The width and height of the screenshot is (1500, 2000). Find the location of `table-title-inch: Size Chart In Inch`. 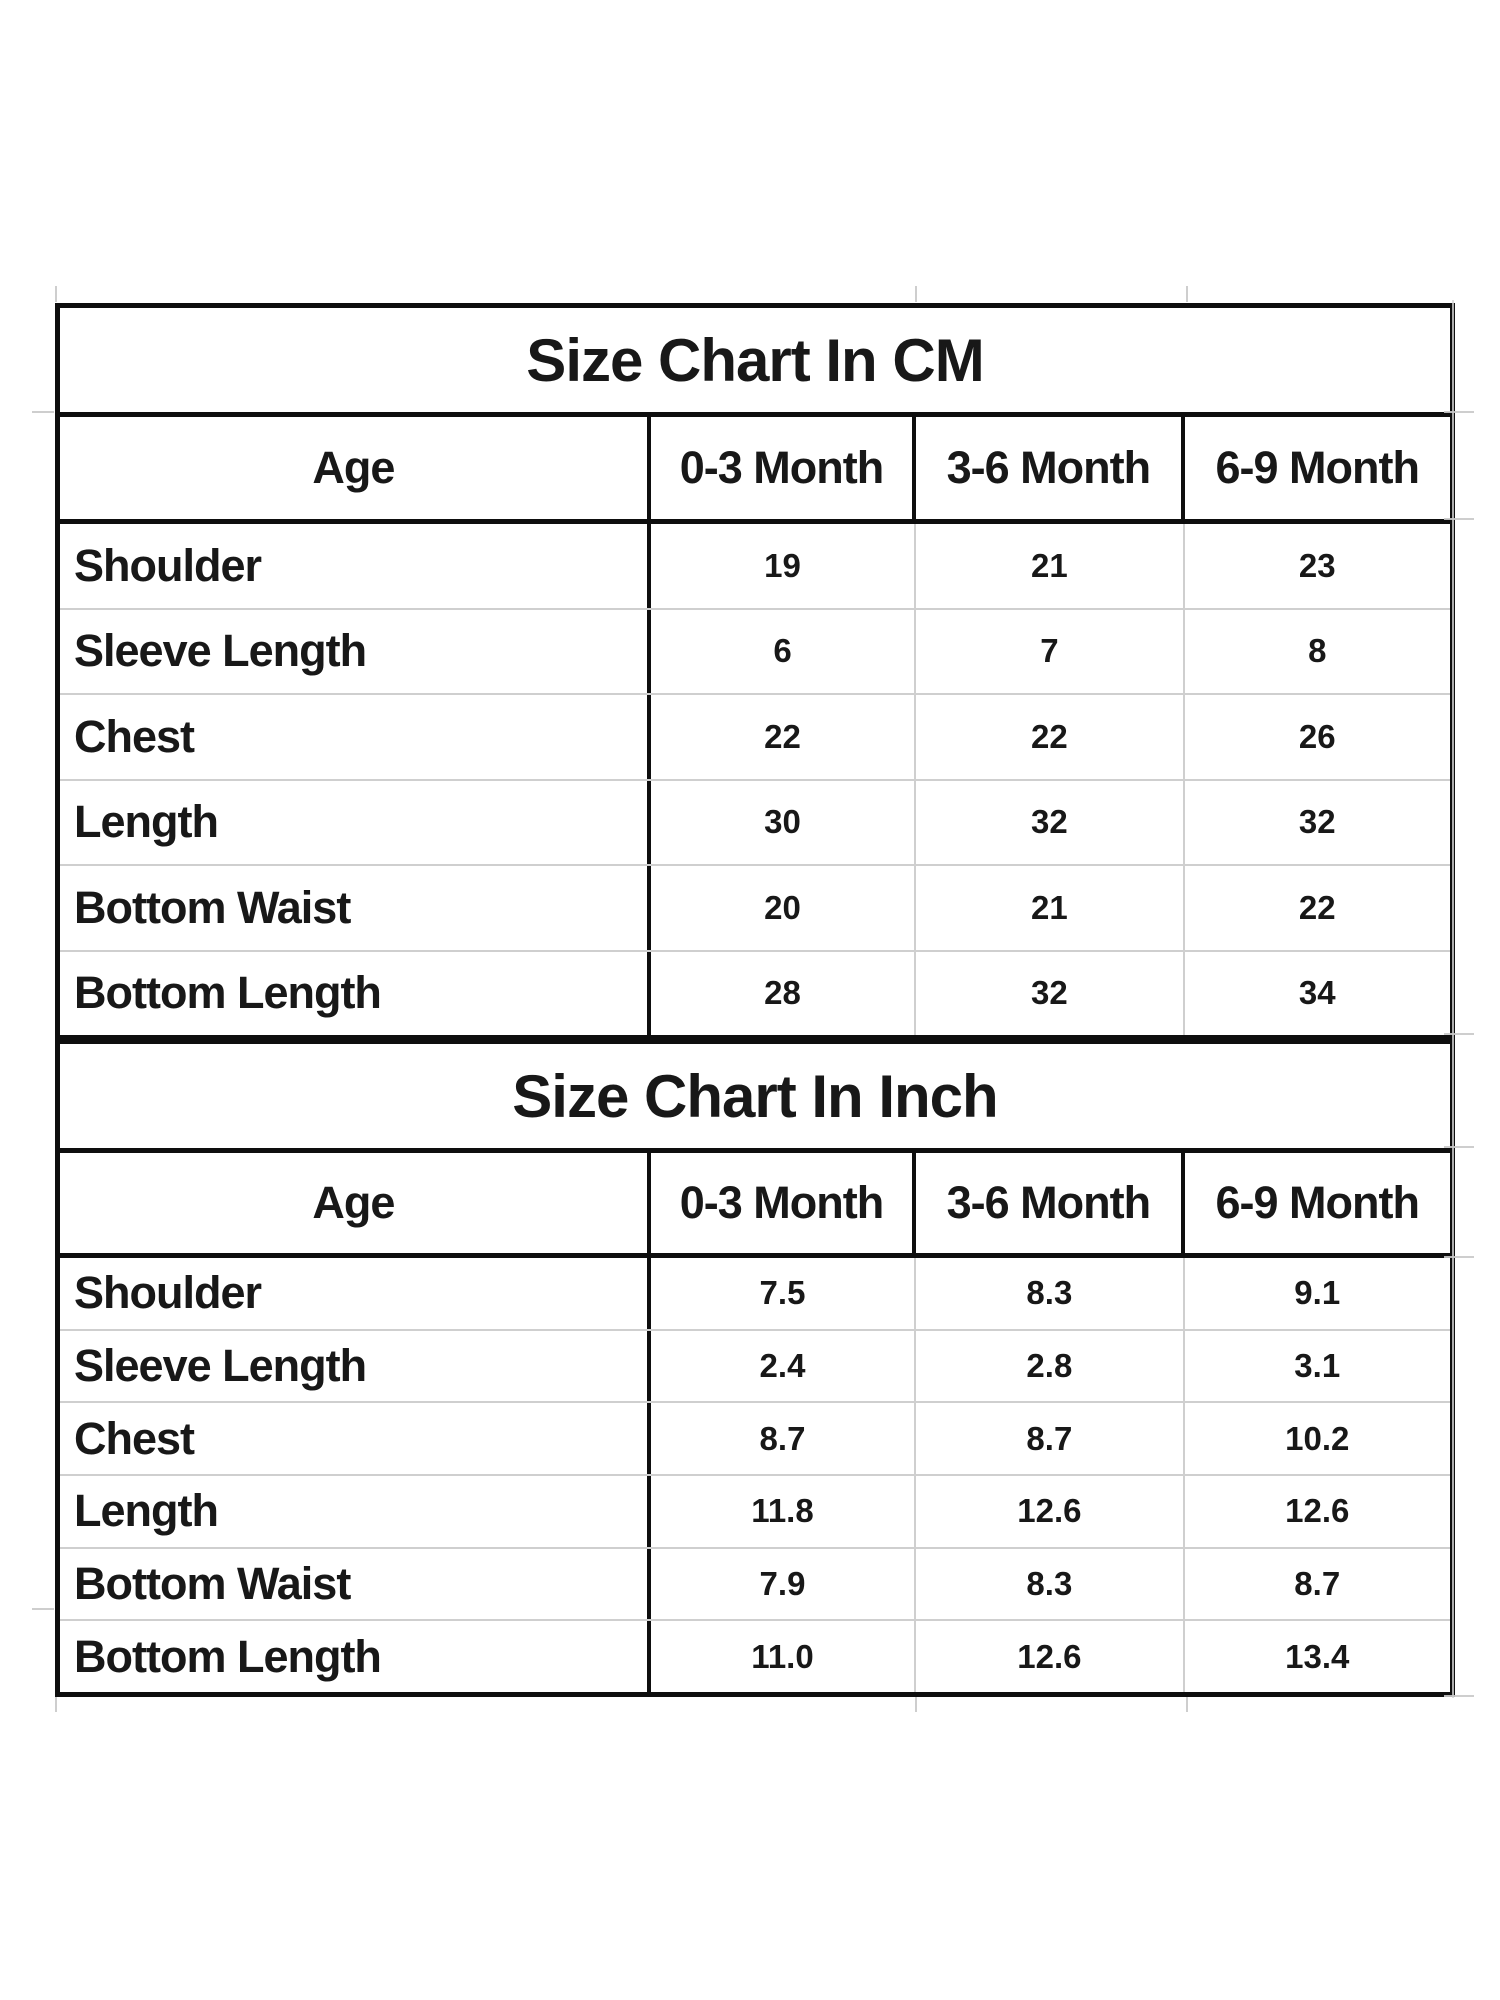

table-title-inch: Size Chart In Inch is located at coordinates (755, 1098).